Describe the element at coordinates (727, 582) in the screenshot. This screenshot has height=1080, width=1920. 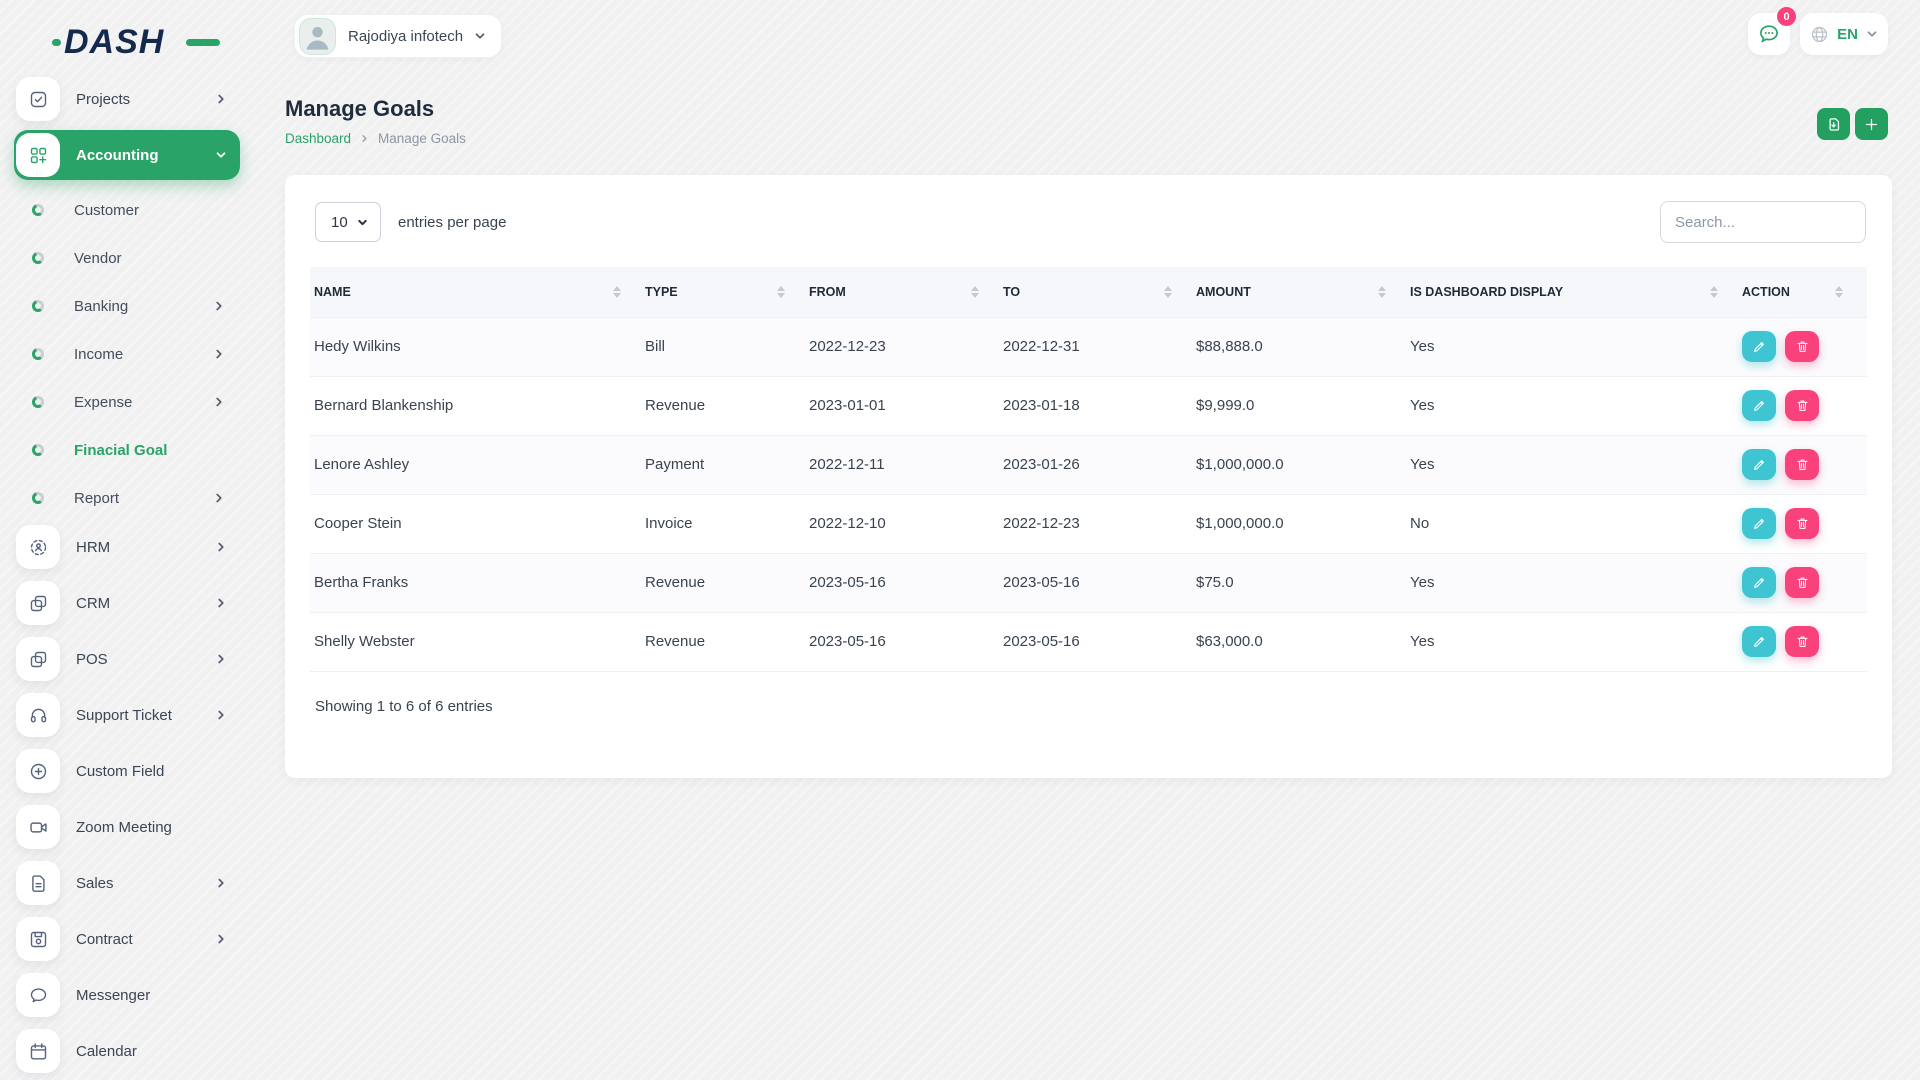
I see `cell-type: Revenue` at that location.